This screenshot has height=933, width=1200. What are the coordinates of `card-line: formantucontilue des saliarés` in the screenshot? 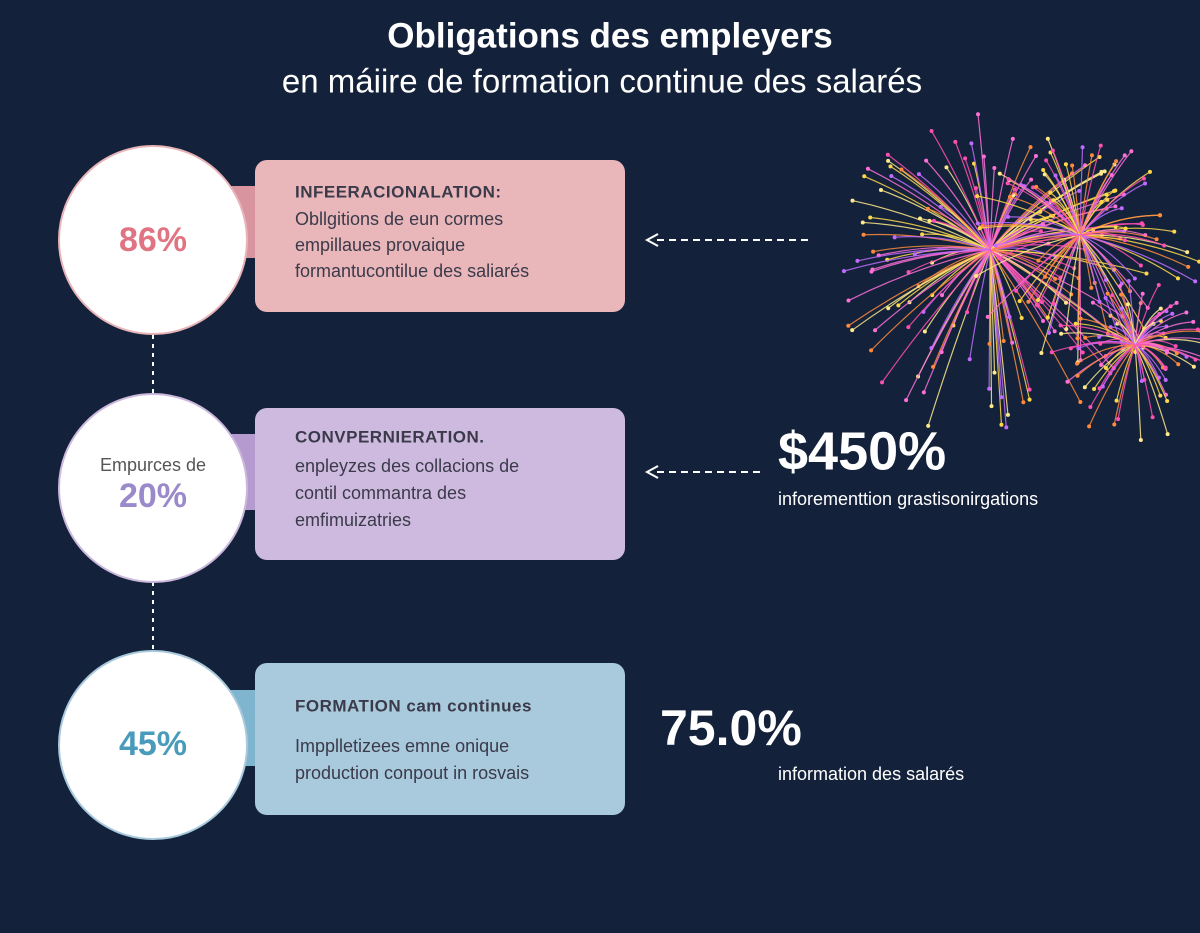 It's located at (412, 271).